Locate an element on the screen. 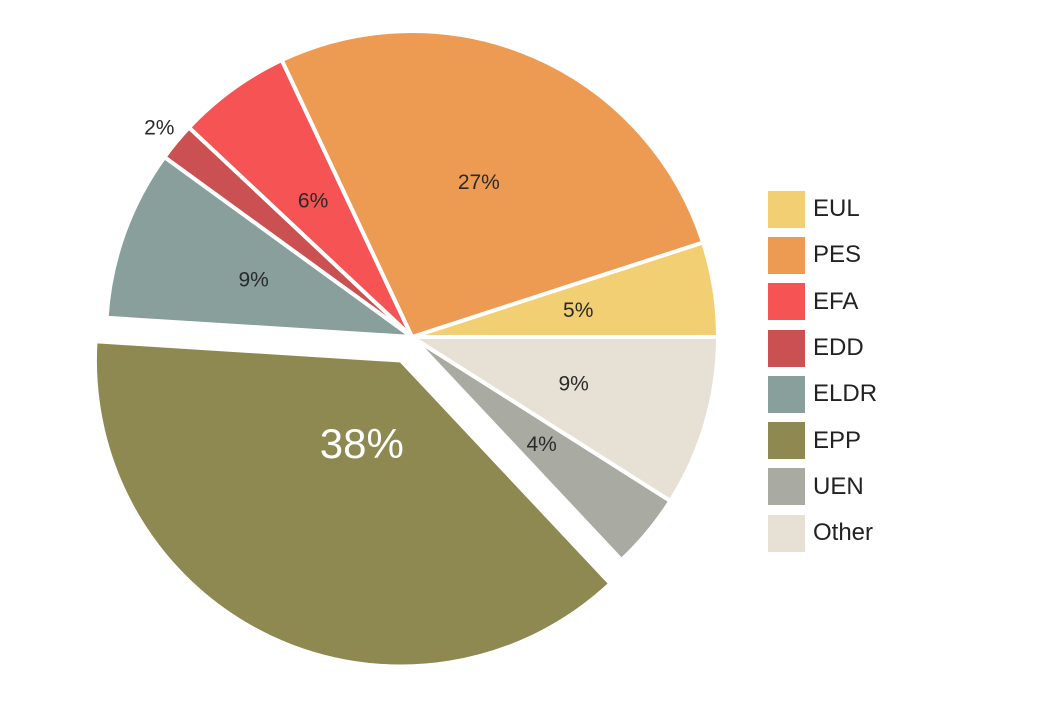  pie-slice-eldr is located at coordinates (259, 247).